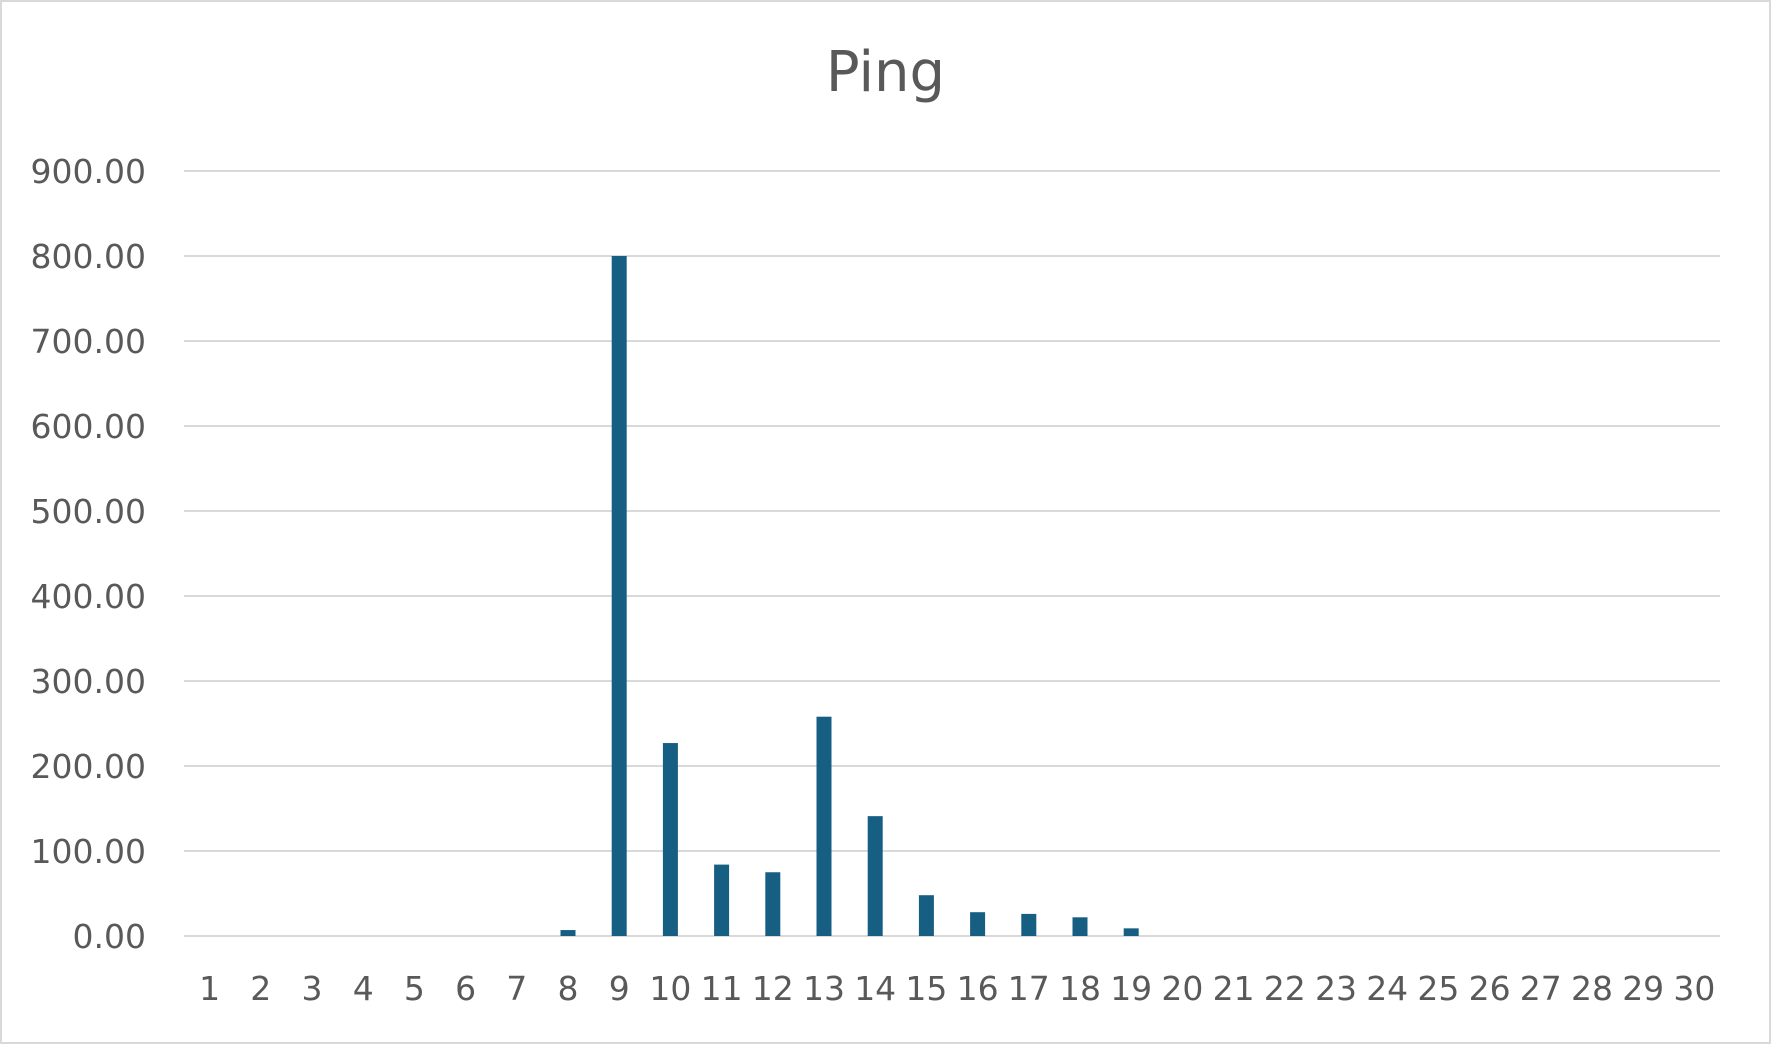  I want to click on chart-title: Ping, so click(885, 72).